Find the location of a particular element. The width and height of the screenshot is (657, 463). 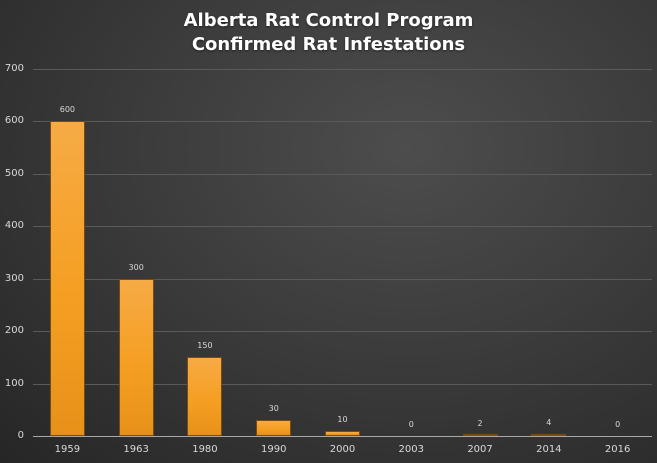

x-tick-label: 1963 is located at coordinates (136, 449).